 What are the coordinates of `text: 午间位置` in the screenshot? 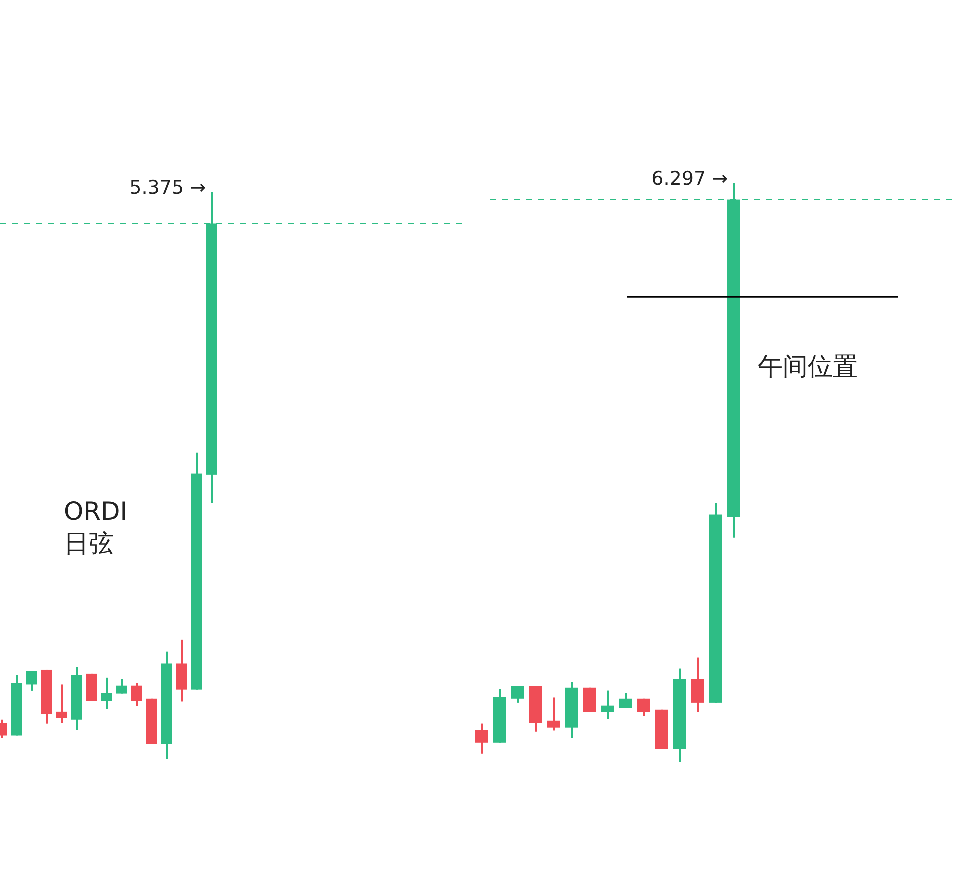 It's located at (808, 366).